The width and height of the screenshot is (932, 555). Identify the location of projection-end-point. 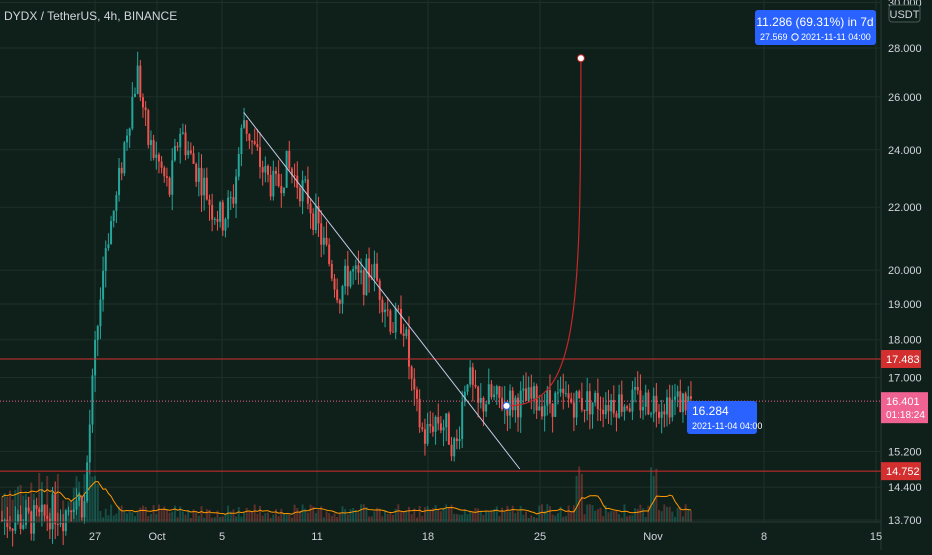
(580, 58).